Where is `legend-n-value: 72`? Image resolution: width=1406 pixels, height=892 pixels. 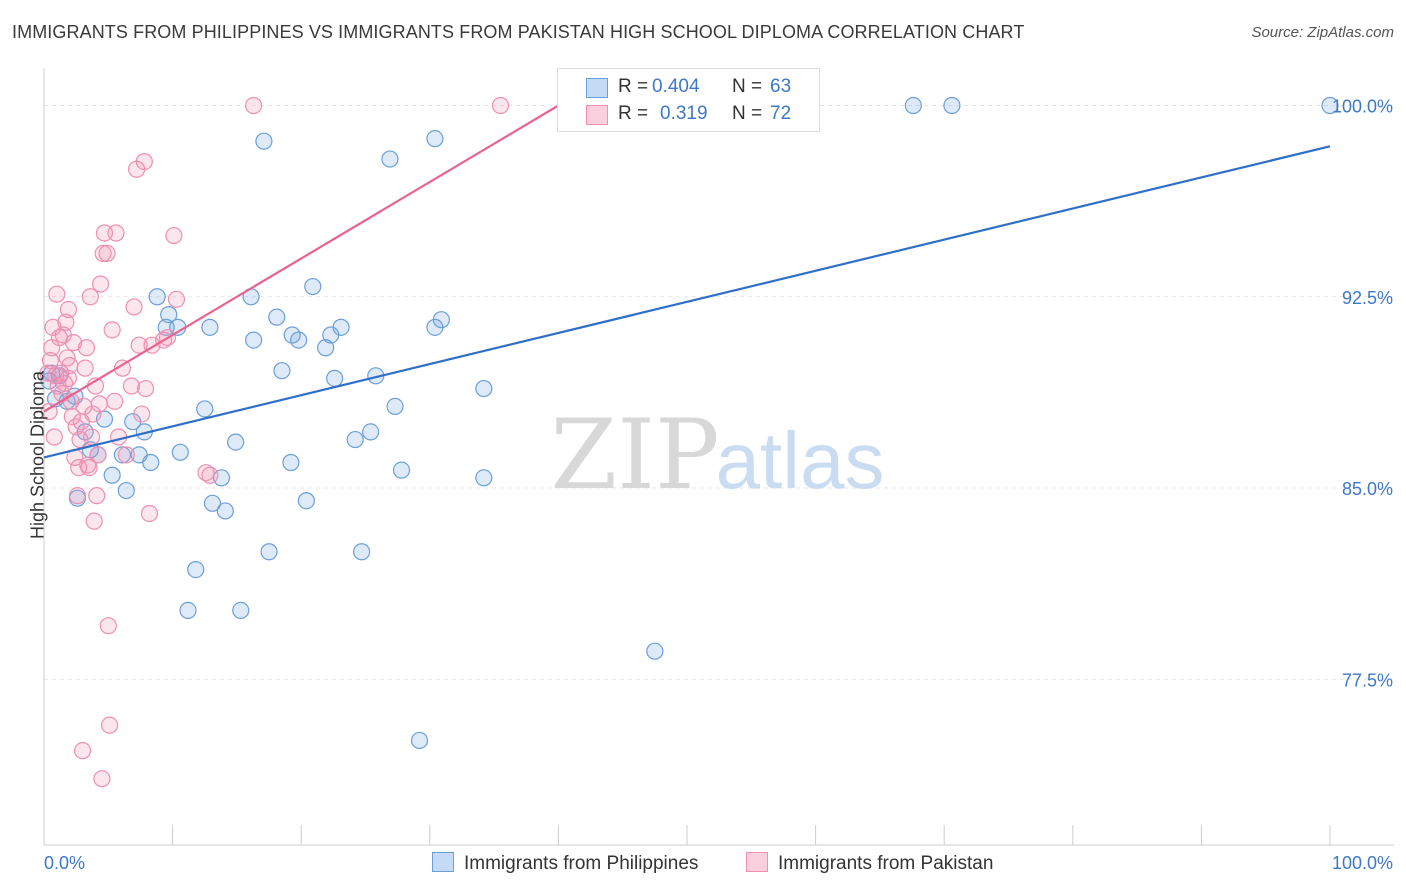 legend-n-value: 72 is located at coordinates (781, 113).